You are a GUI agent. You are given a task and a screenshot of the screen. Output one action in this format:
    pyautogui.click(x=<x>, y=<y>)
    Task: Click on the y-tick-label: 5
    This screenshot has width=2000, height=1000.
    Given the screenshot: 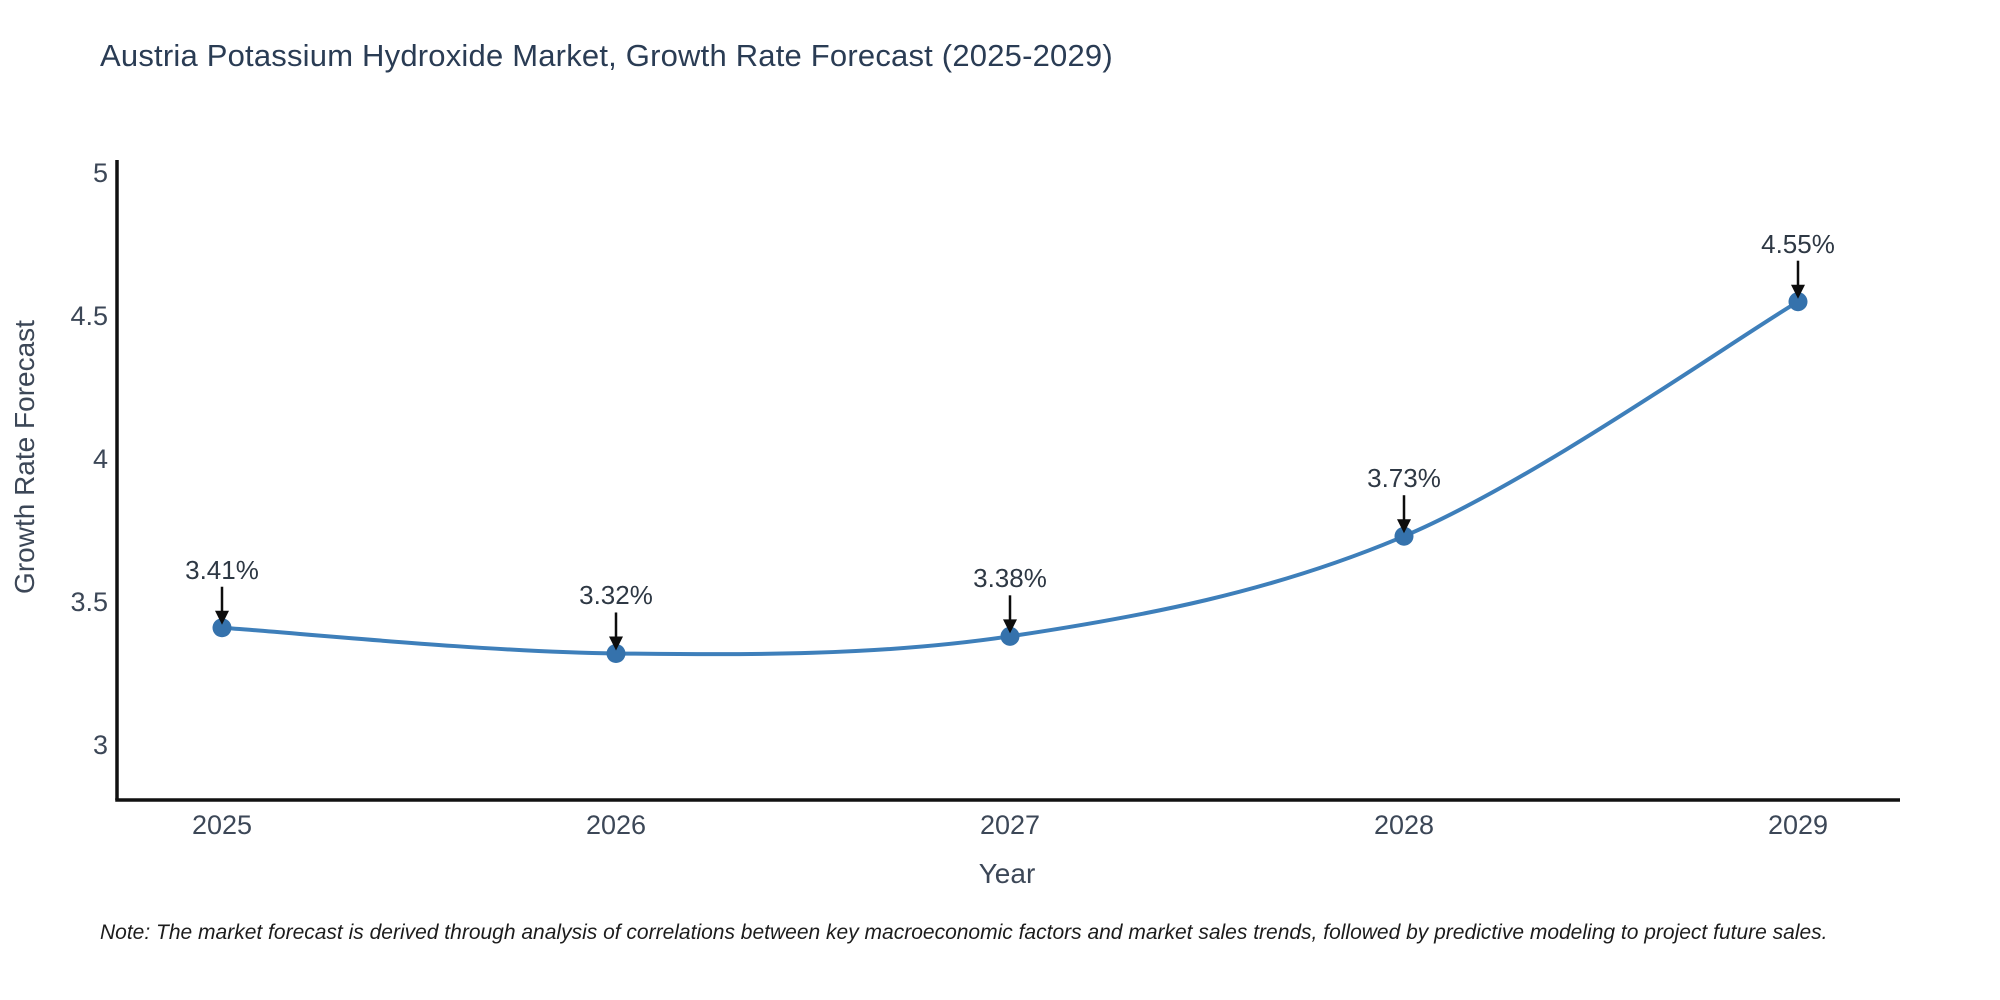 What is the action you would take?
    pyautogui.click(x=100, y=173)
    